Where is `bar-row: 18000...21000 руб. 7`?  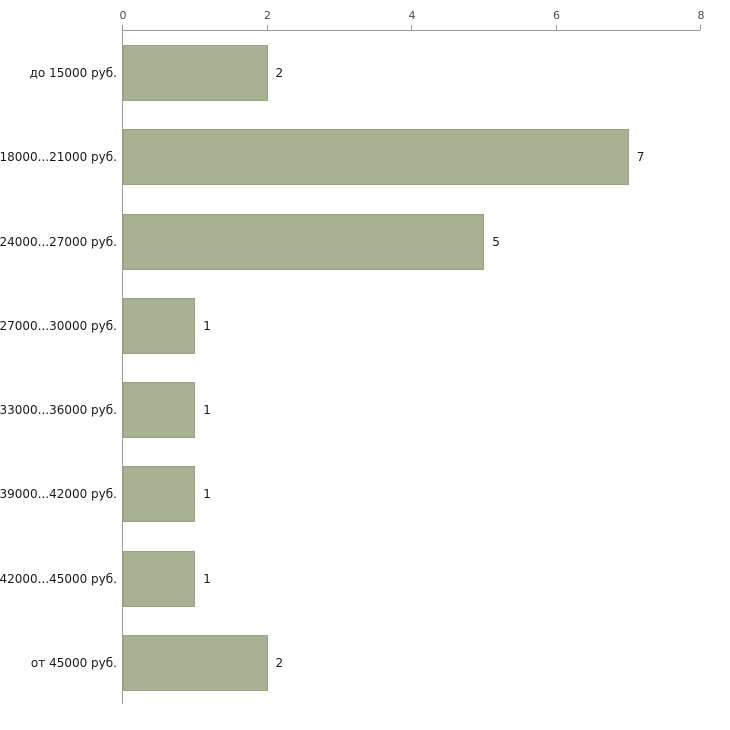 bar-row: 18000...21000 руб. 7 is located at coordinates (350, 157).